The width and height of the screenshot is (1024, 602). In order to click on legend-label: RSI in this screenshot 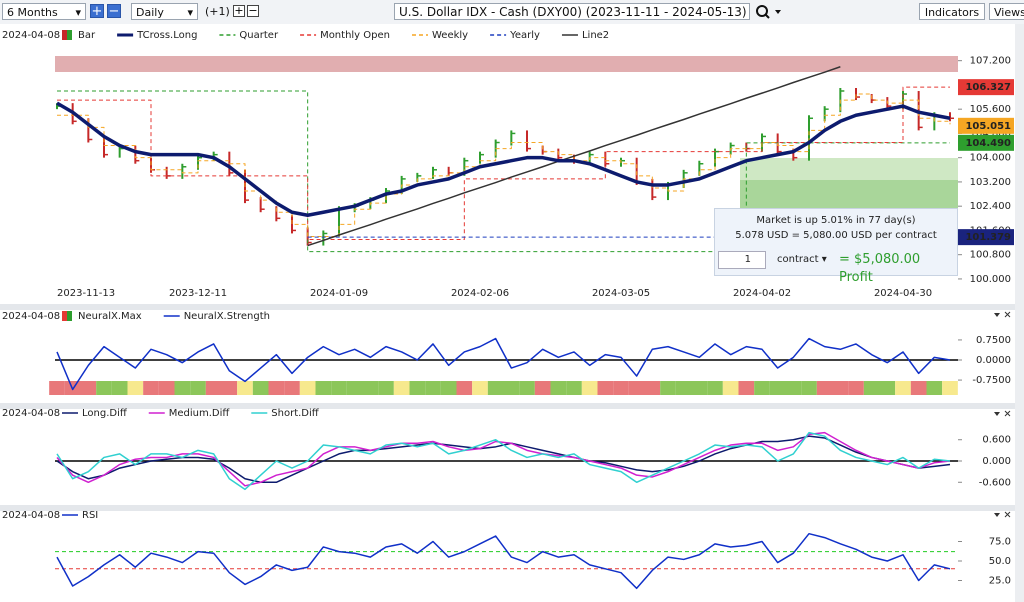, I will do `click(90, 515)`.